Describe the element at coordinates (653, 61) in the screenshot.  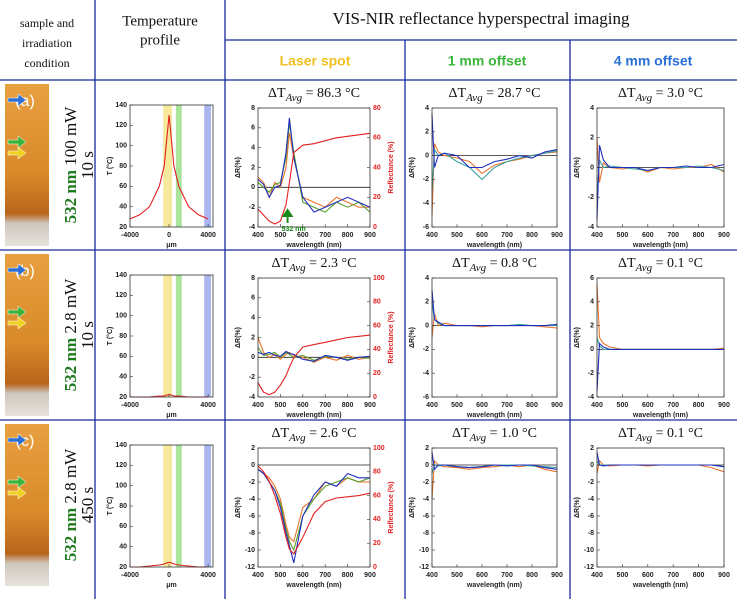
I see `header-offset4: 4 mm offset` at that location.